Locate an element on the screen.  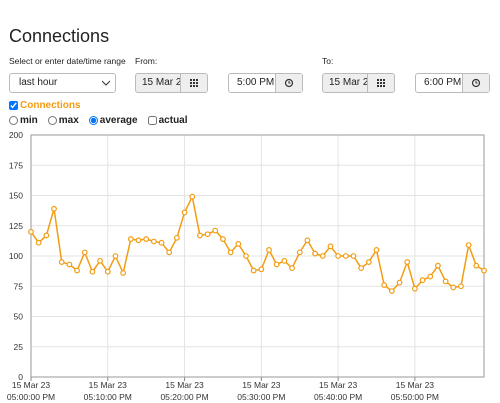
y-tick-label: 200 is located at coordinates (16, 135).